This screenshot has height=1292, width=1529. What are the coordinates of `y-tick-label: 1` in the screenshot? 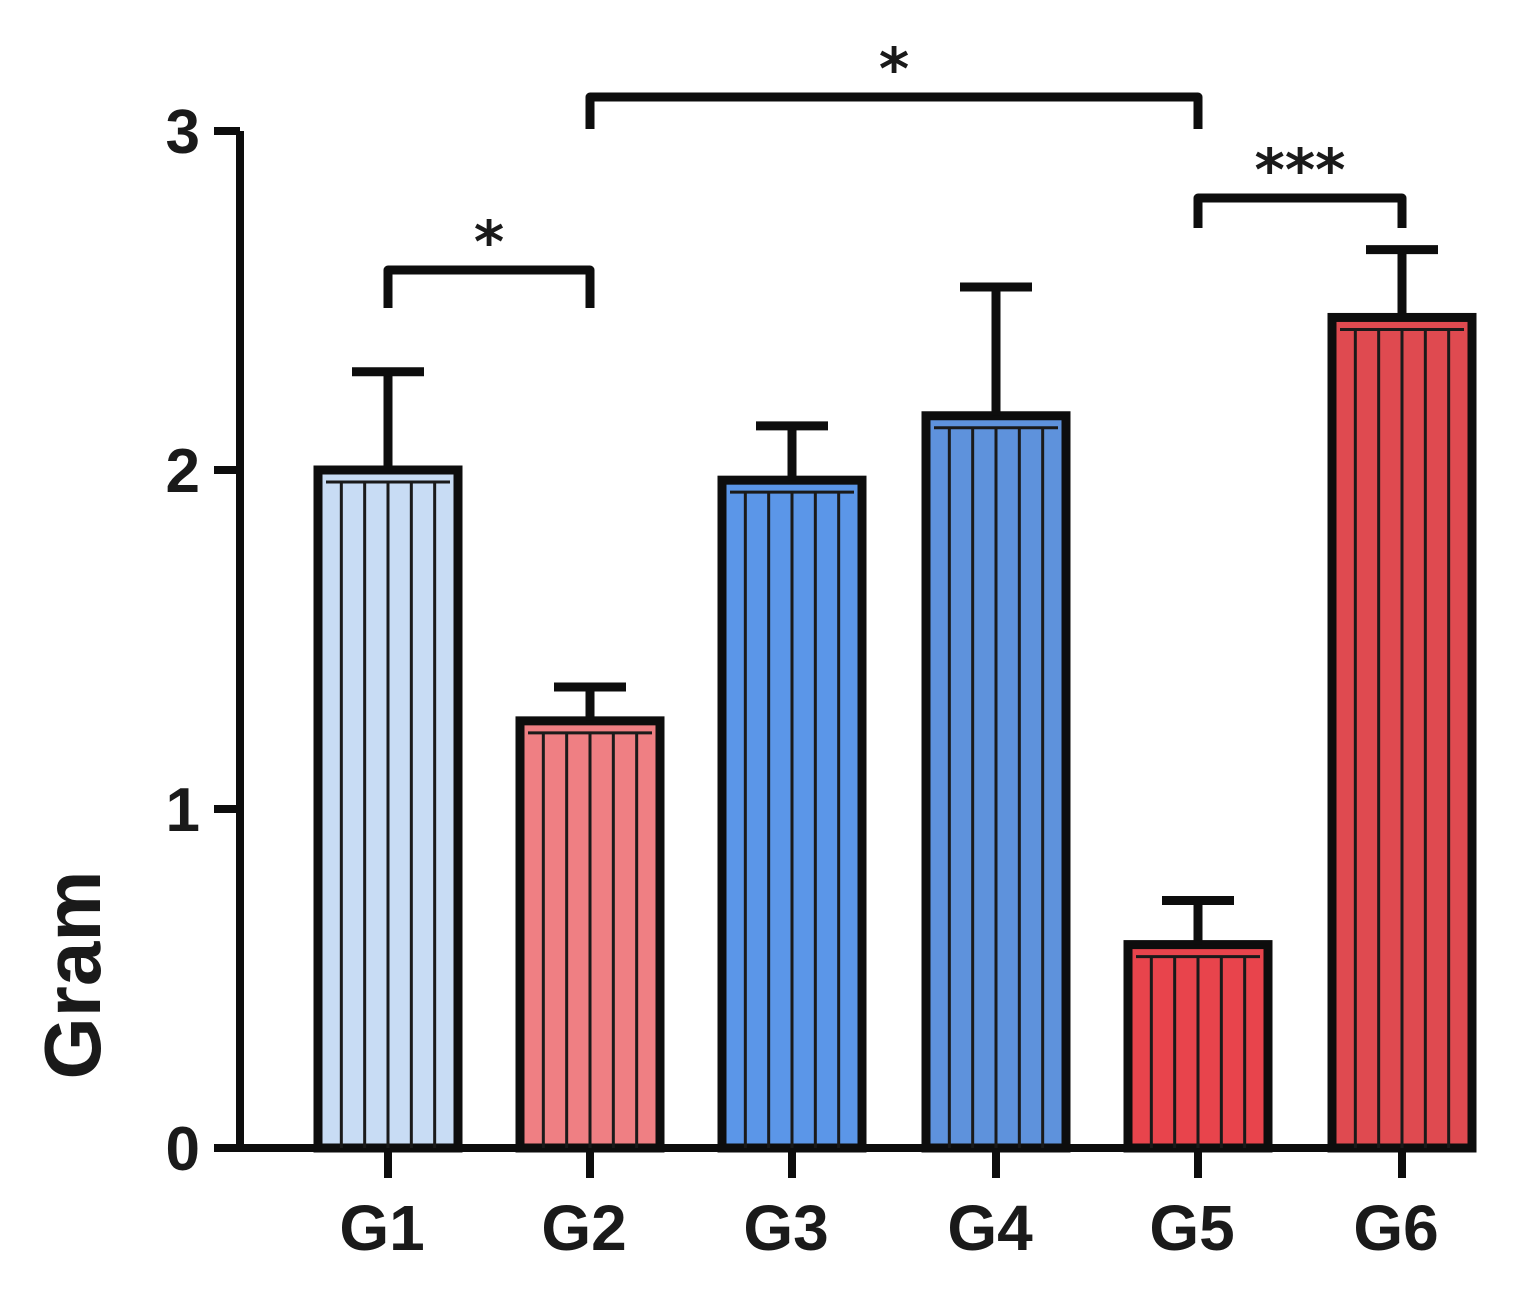 It's located at (183, 810).